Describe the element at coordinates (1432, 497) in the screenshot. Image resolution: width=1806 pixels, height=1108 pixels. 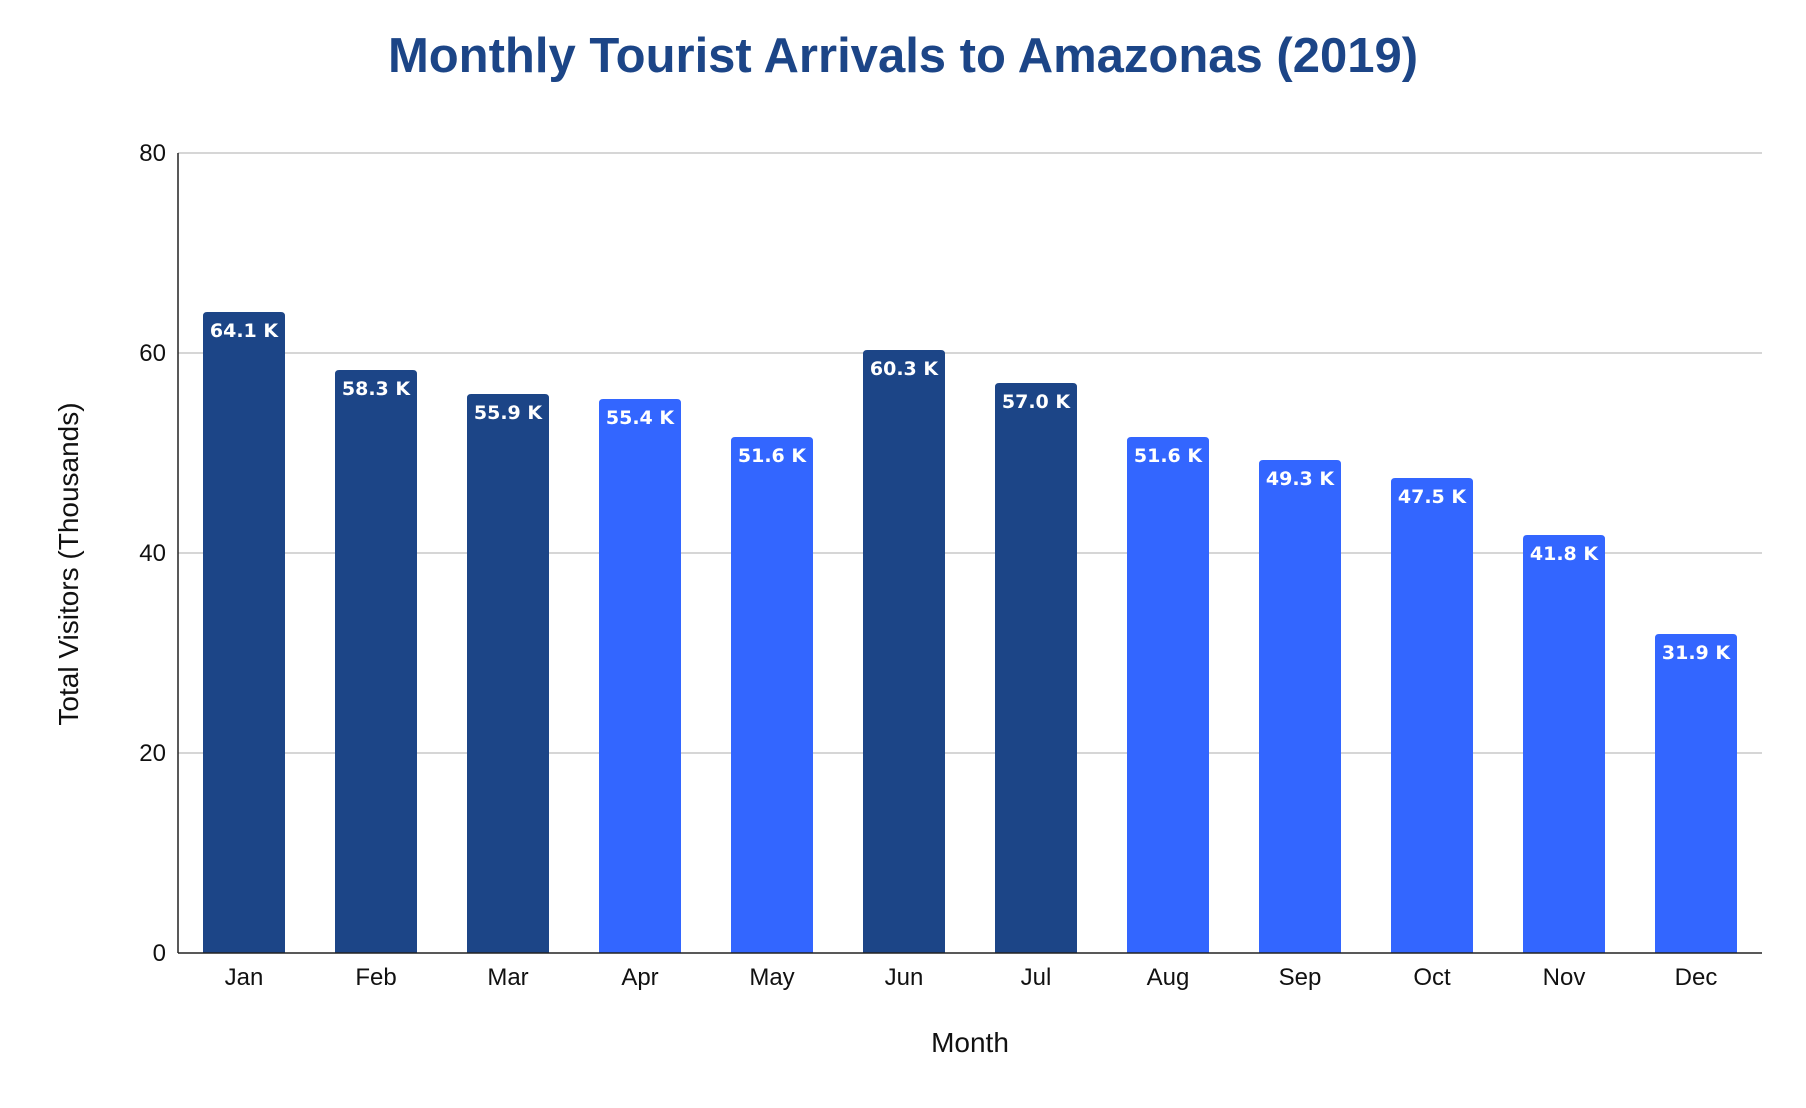
I see `data-label-oct: 47.5 K` at that location.